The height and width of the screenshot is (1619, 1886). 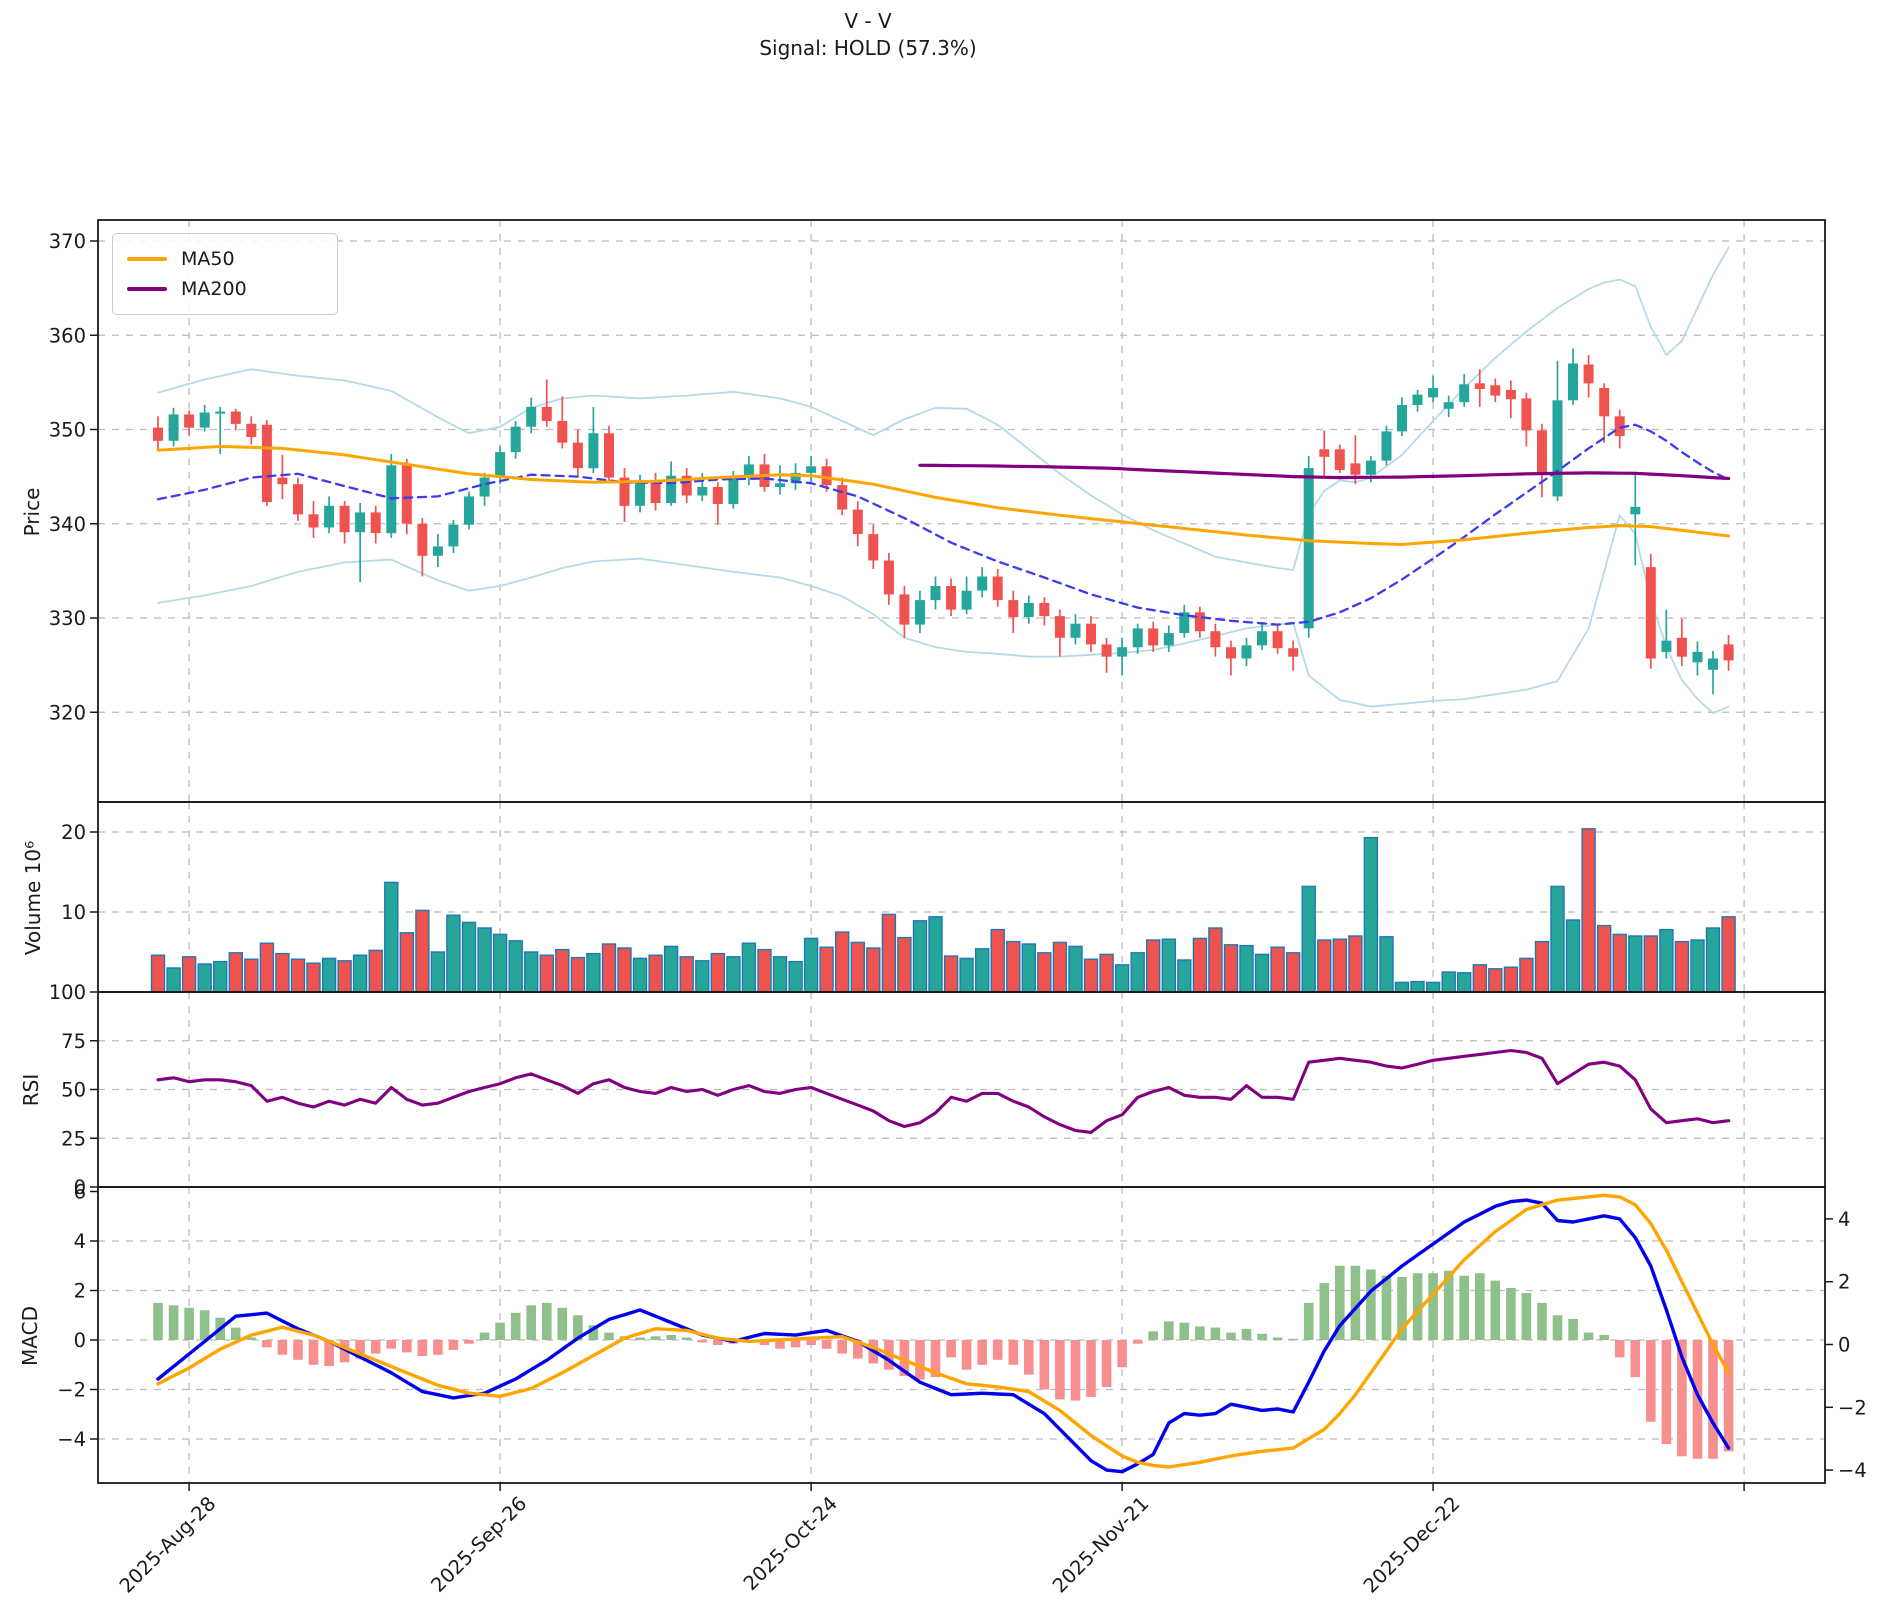 I want to click on axis-tick-label: −4, so click(x=71, y=1439).